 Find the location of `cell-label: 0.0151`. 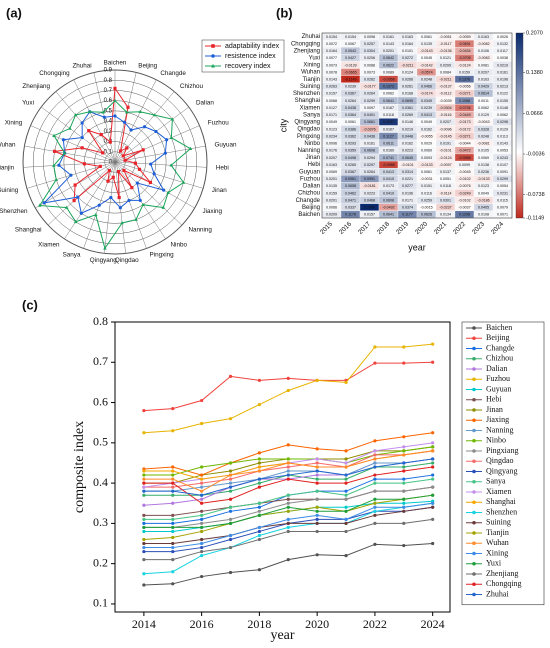

cell-label: 0.0151 is located at coordinates (426, 186).